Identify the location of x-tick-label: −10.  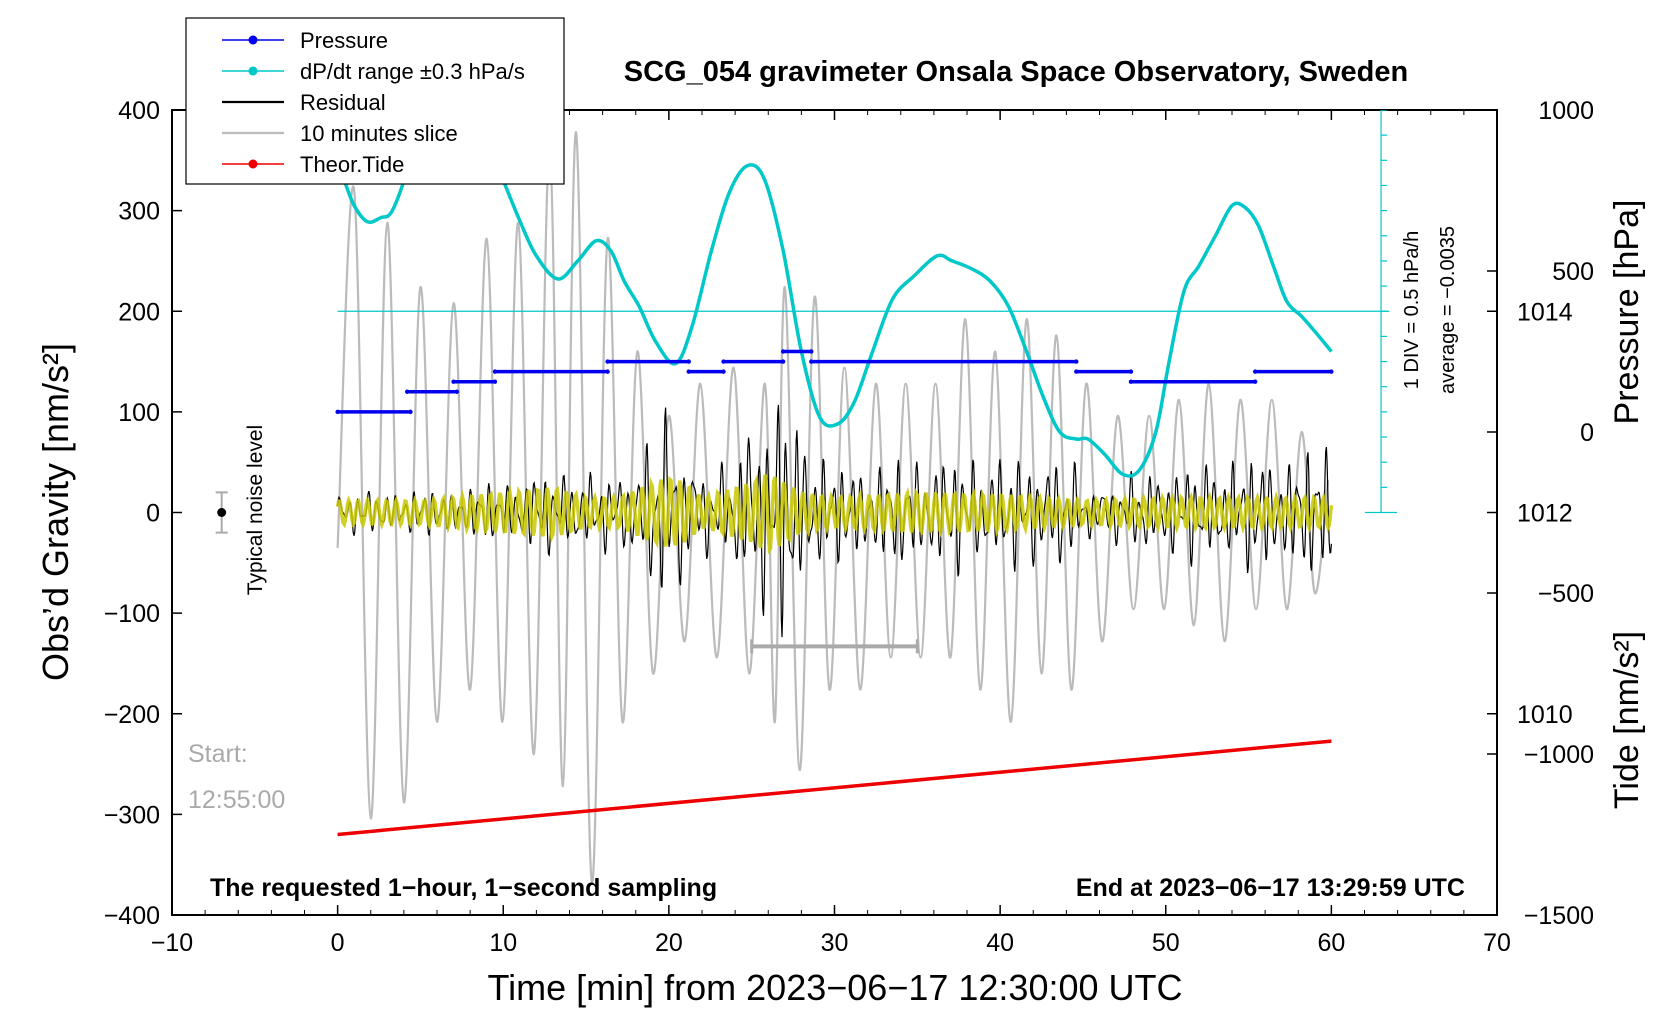
(172, 943).